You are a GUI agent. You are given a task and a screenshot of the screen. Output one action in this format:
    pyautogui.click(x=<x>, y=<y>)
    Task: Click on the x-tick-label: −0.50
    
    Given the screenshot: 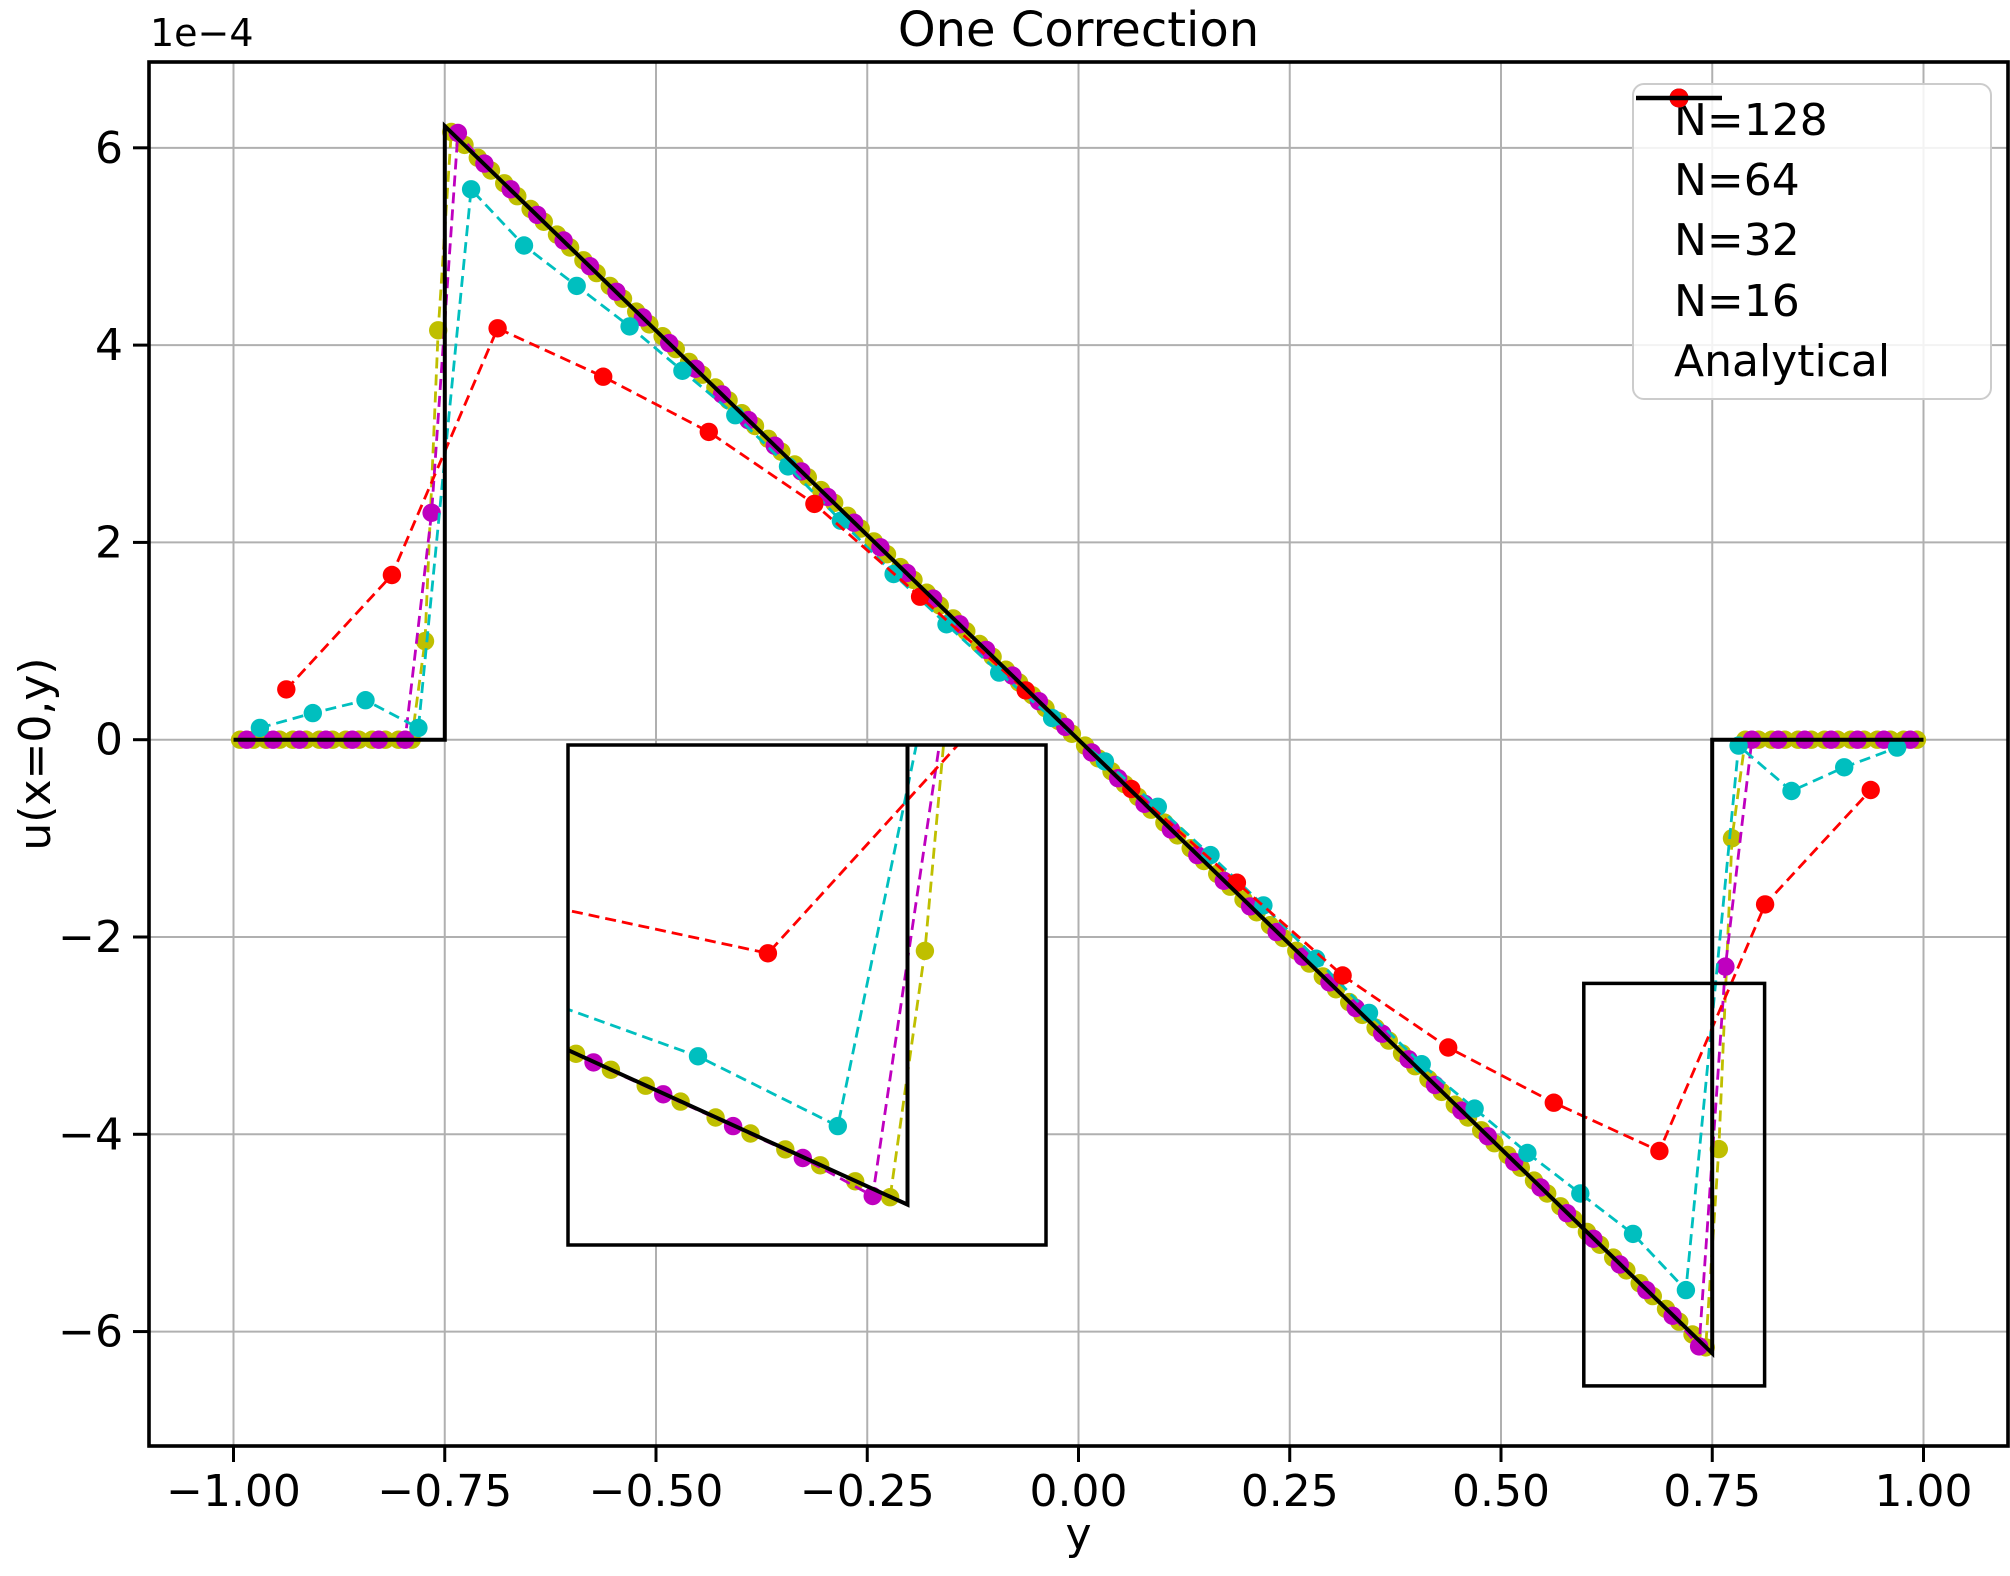 What is the action you would take?
    pyautogui.click(x=656, y=1491)
    